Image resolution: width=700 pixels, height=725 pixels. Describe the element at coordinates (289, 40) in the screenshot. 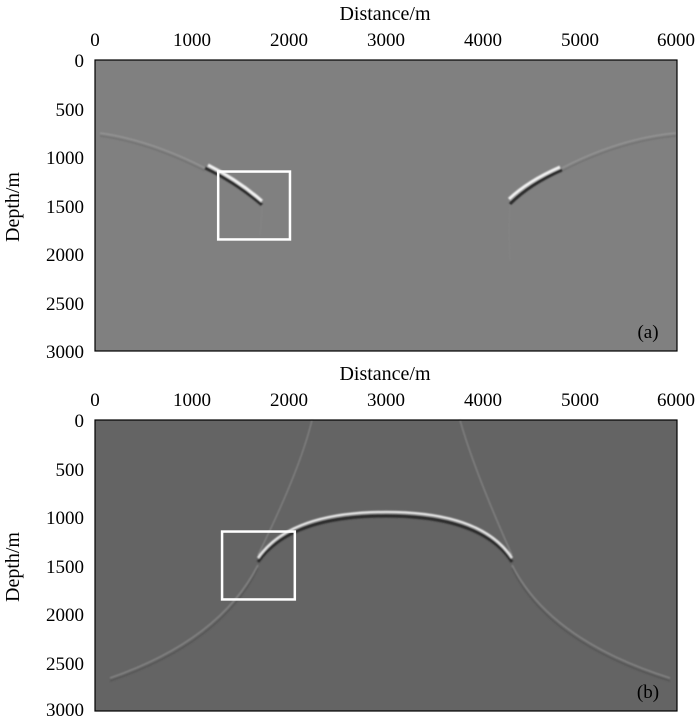

I see `panel-a-x-tick-label: 2000` at that location.